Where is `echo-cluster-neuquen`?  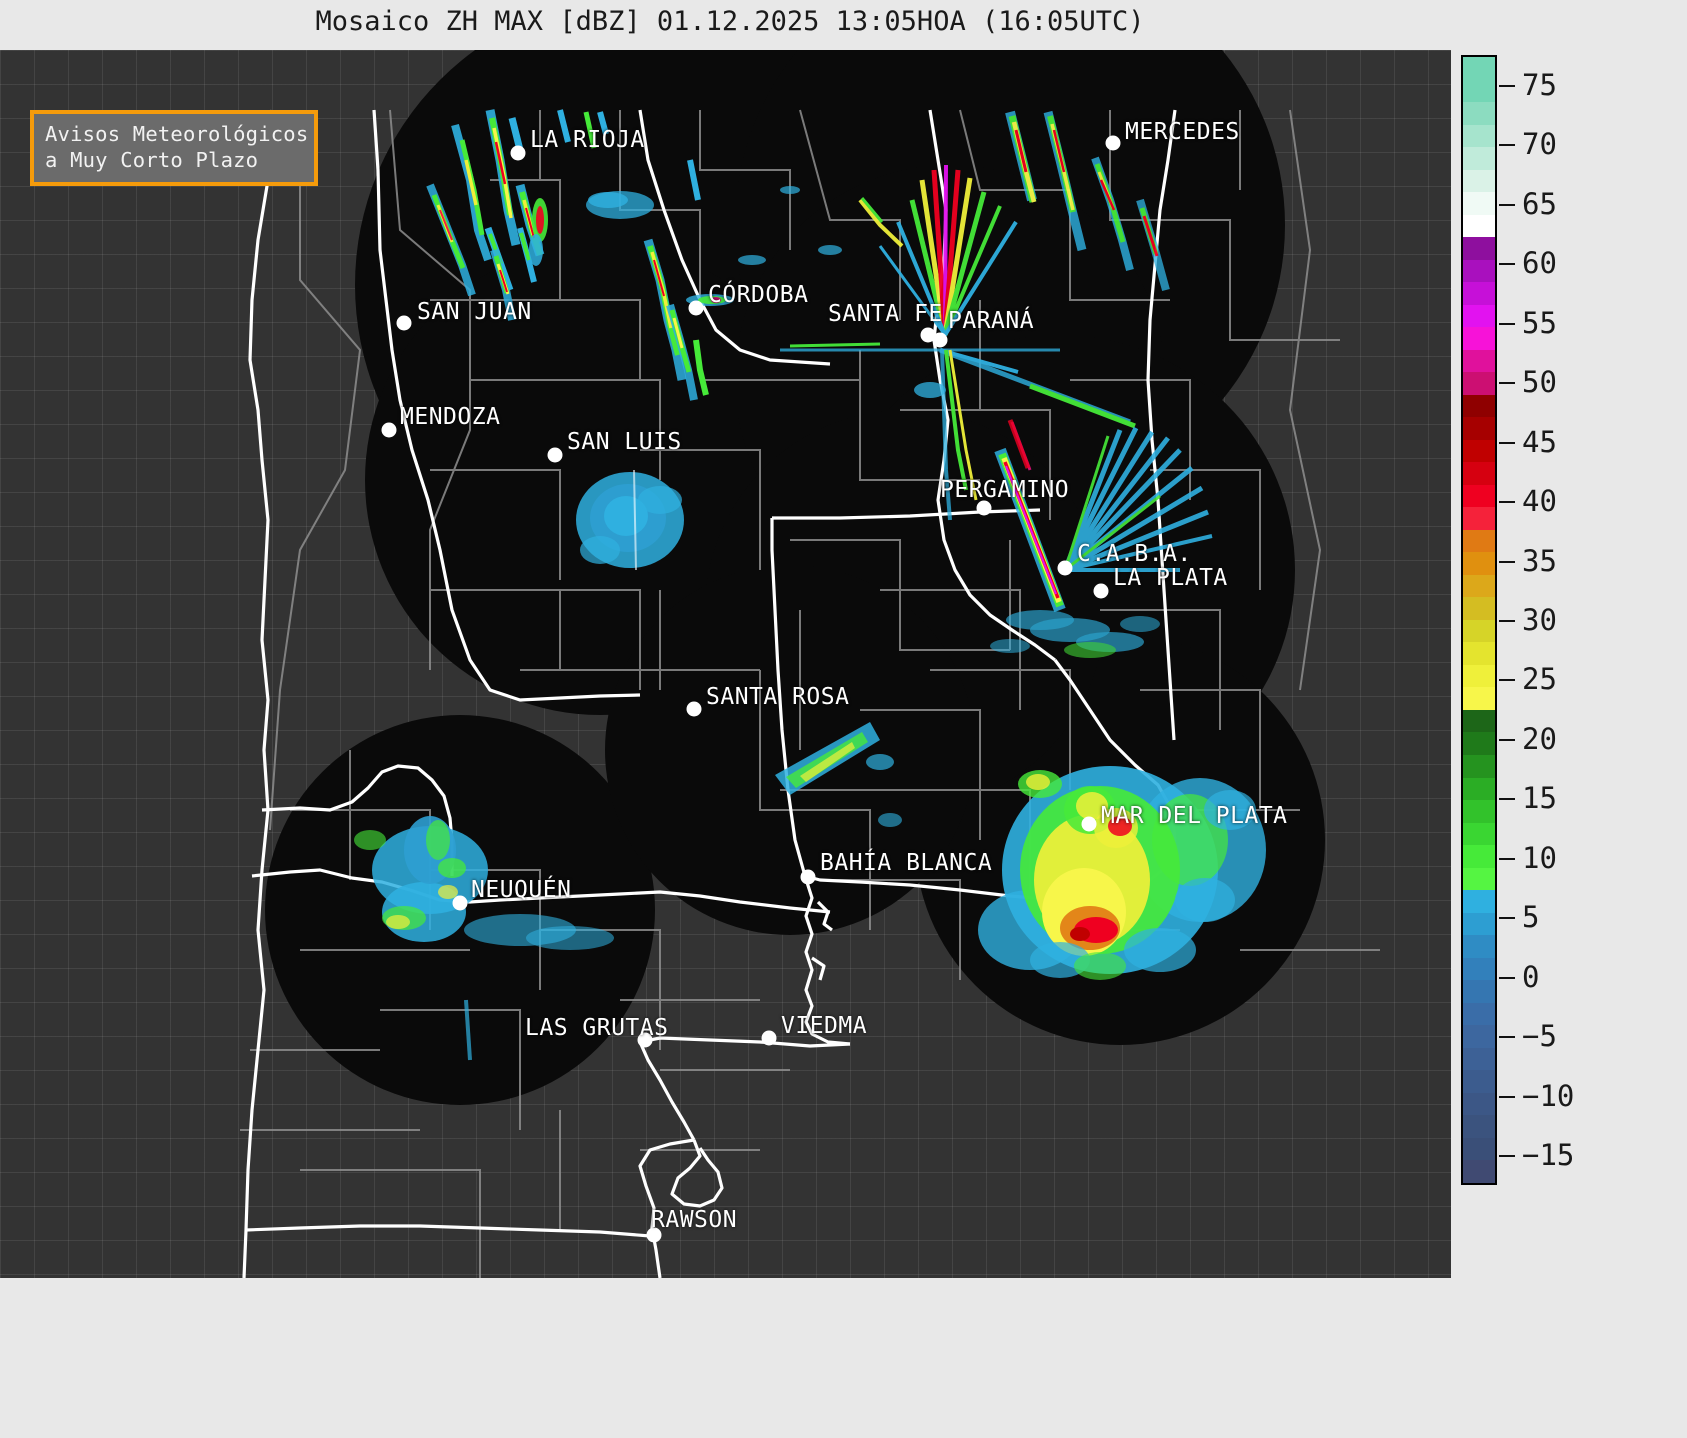 echo-cluster-neuquen is located at coordinates (484, 938).